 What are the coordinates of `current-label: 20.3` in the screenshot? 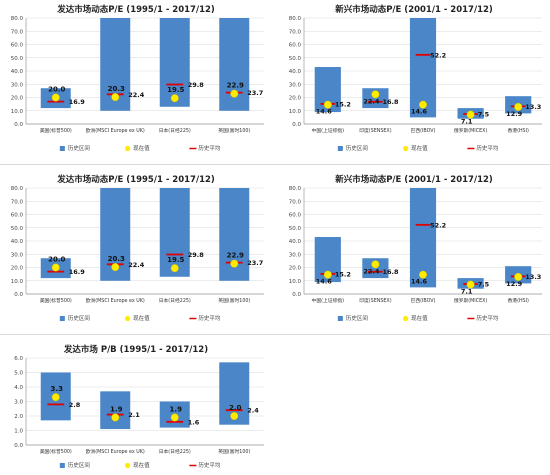 It's located at (116, 259).